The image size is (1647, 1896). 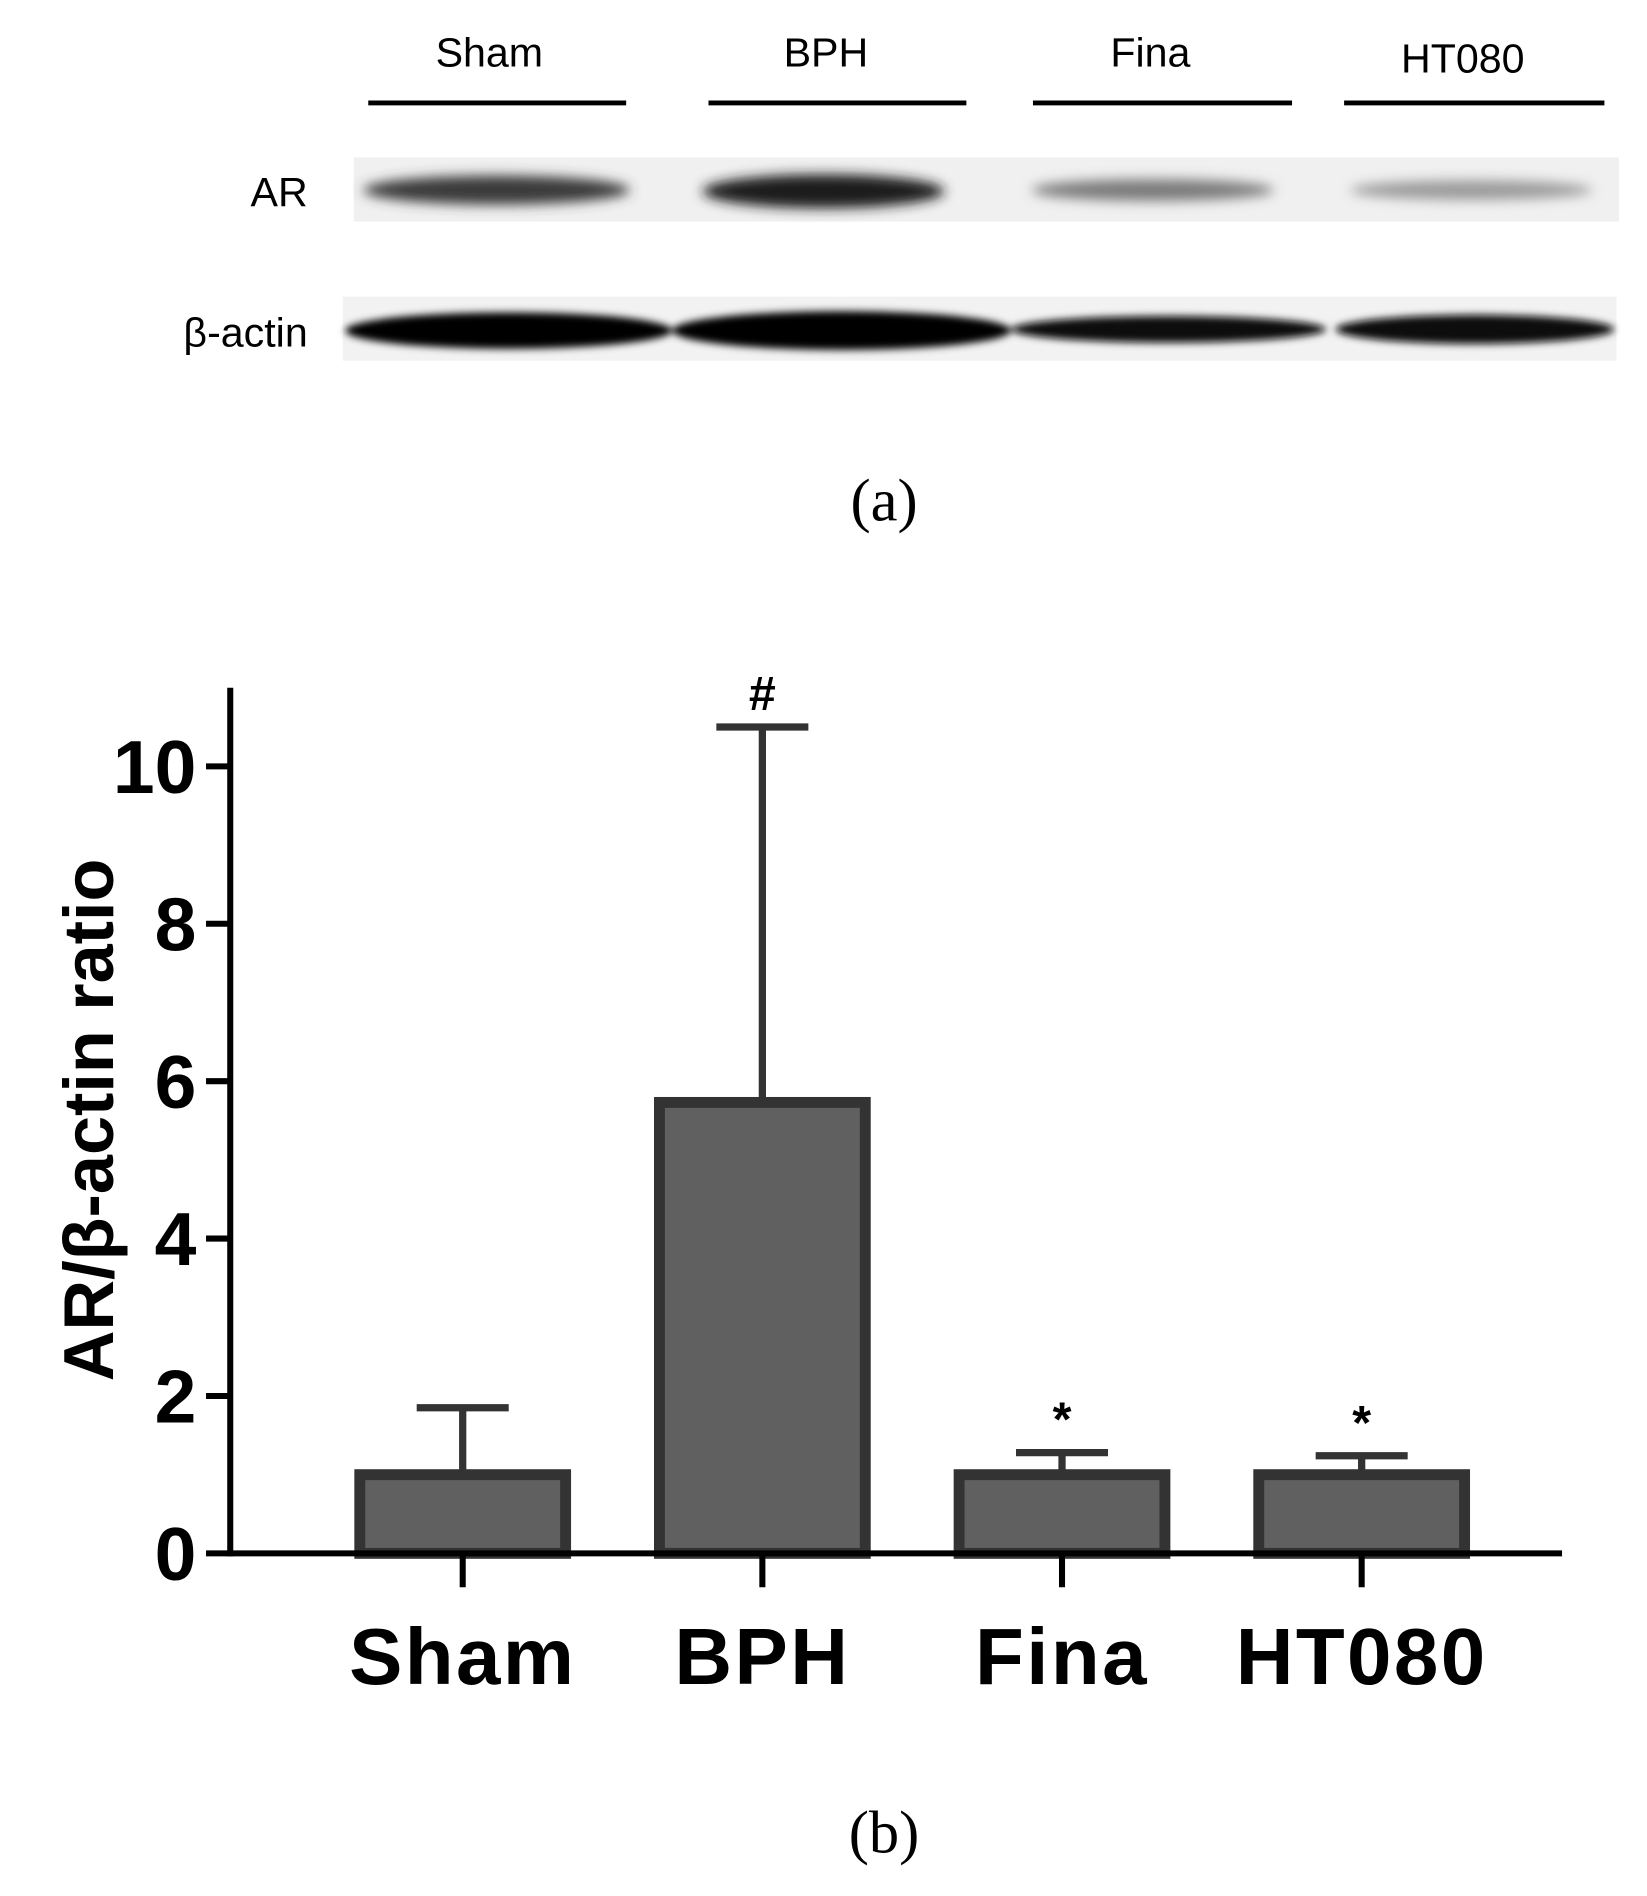 What do you see at coordinates (176, 1239) in the screenshot?
I see `y-tick-label: 4` at bounding box center [176, 1239].